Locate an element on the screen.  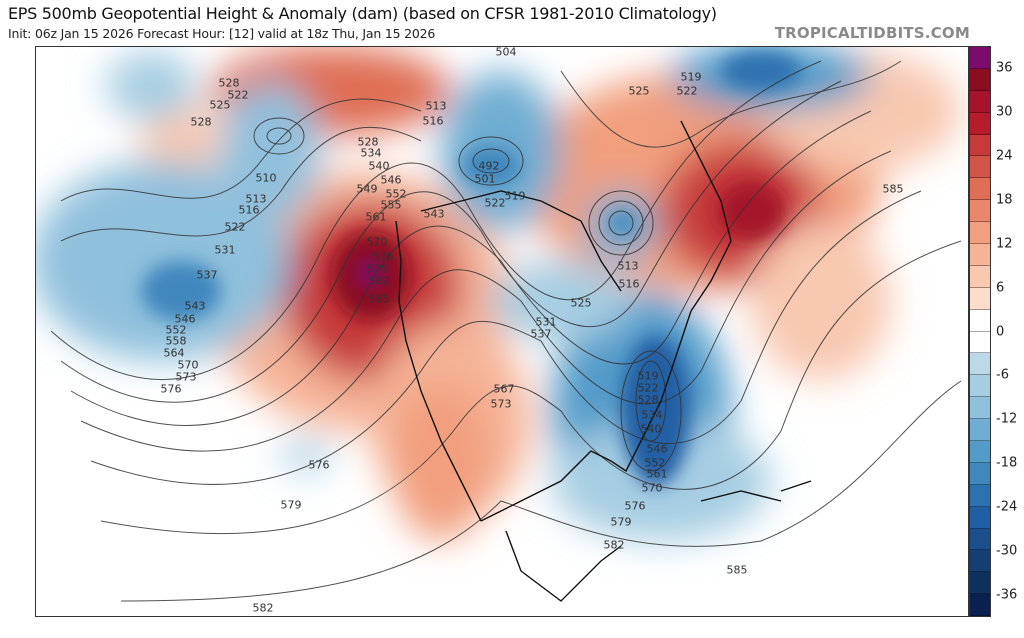
contour-label: 504 is located at coordinates (506, 52).